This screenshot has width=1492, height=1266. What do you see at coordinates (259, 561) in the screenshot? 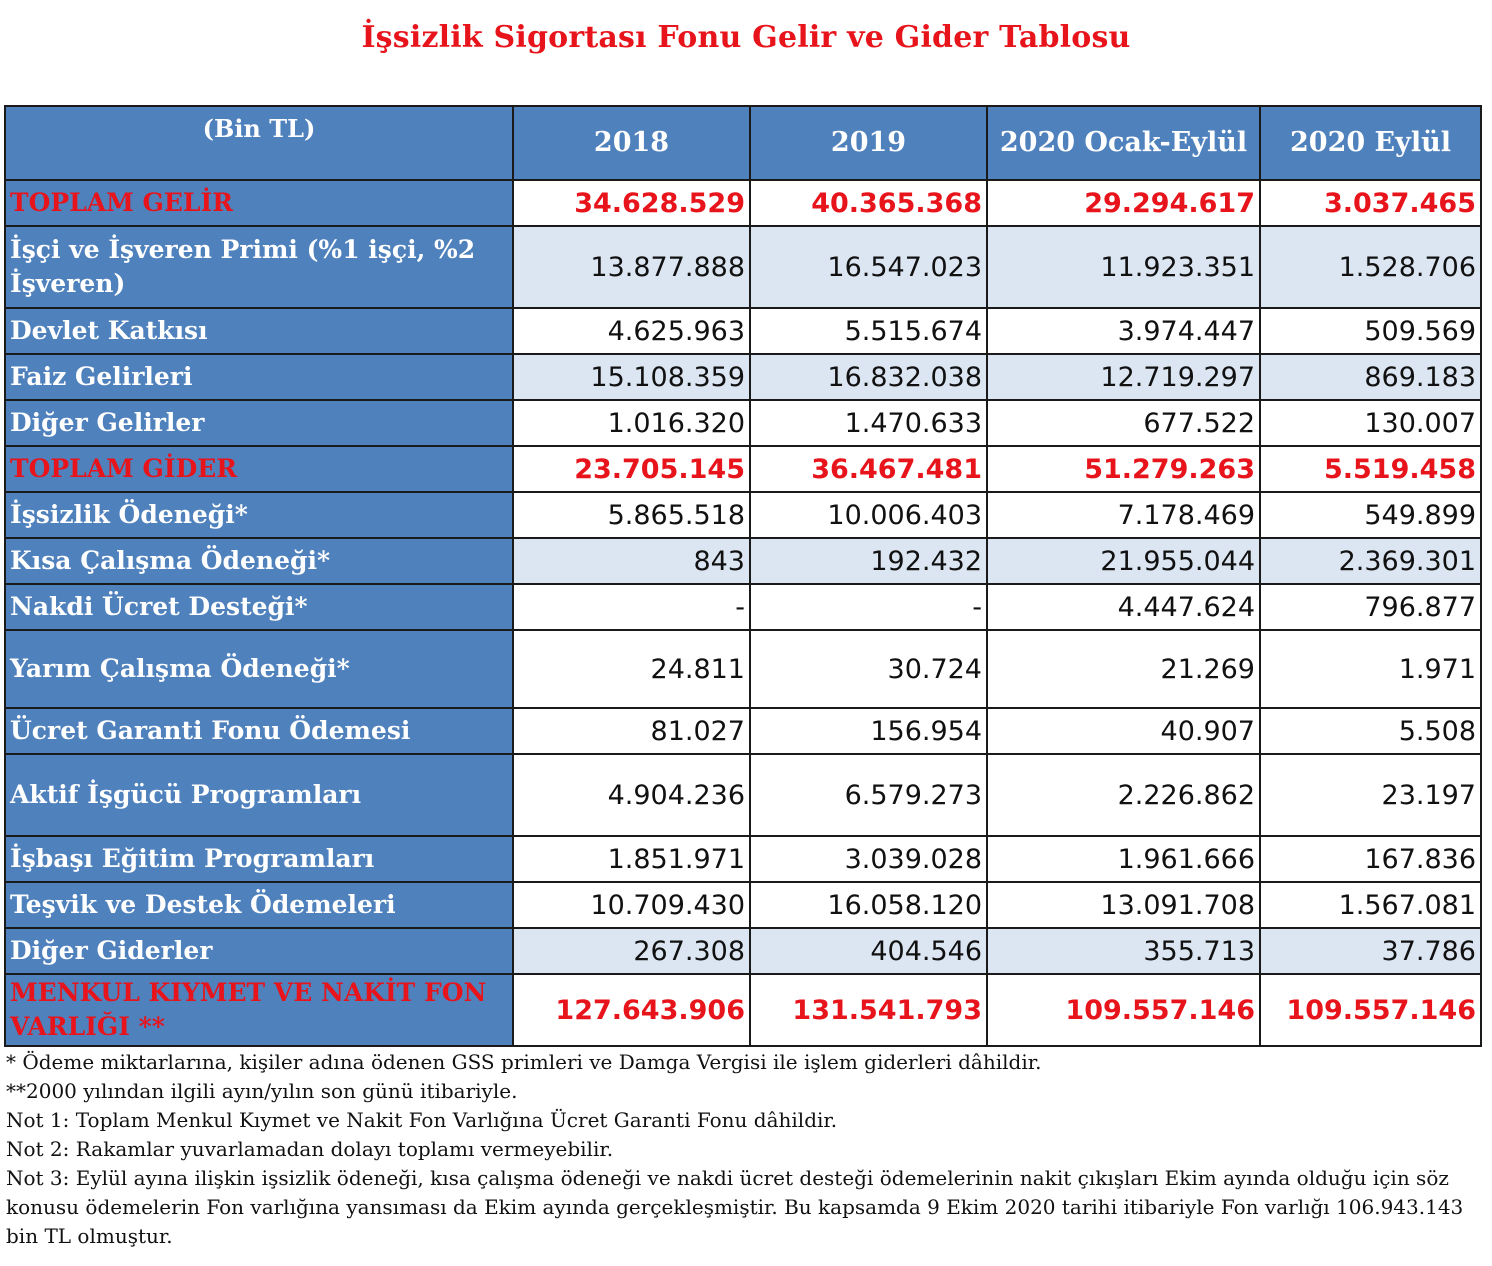
I see `row-label: Kısa Çalışma Ödeneği*` at bounding box center [259, 561].